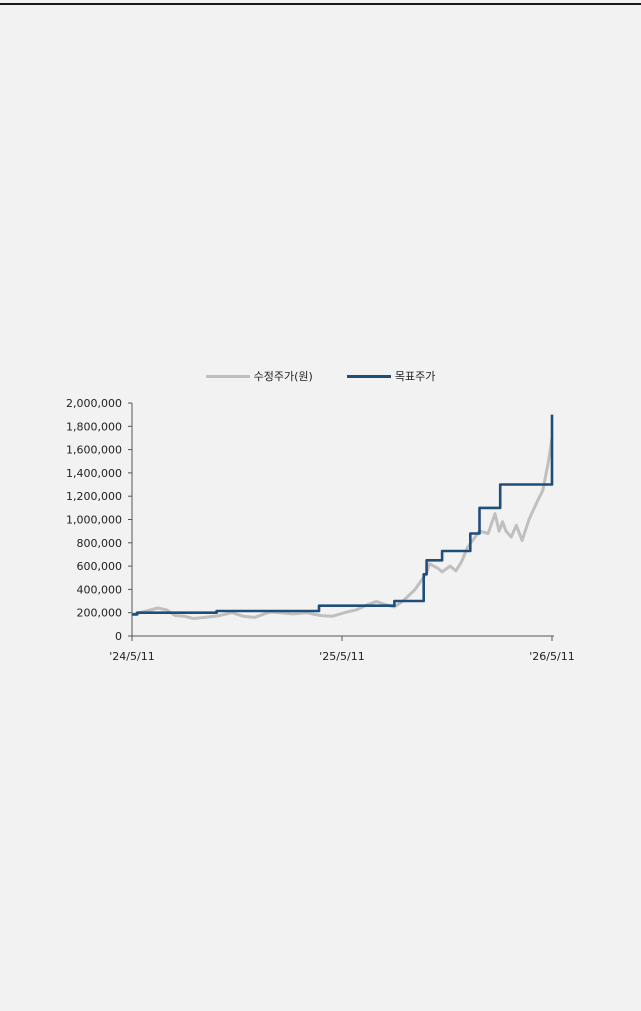 The width and height of the screenshot is (641, 1011). I want to click on legend-swatch-target-price, so click(368, 376).